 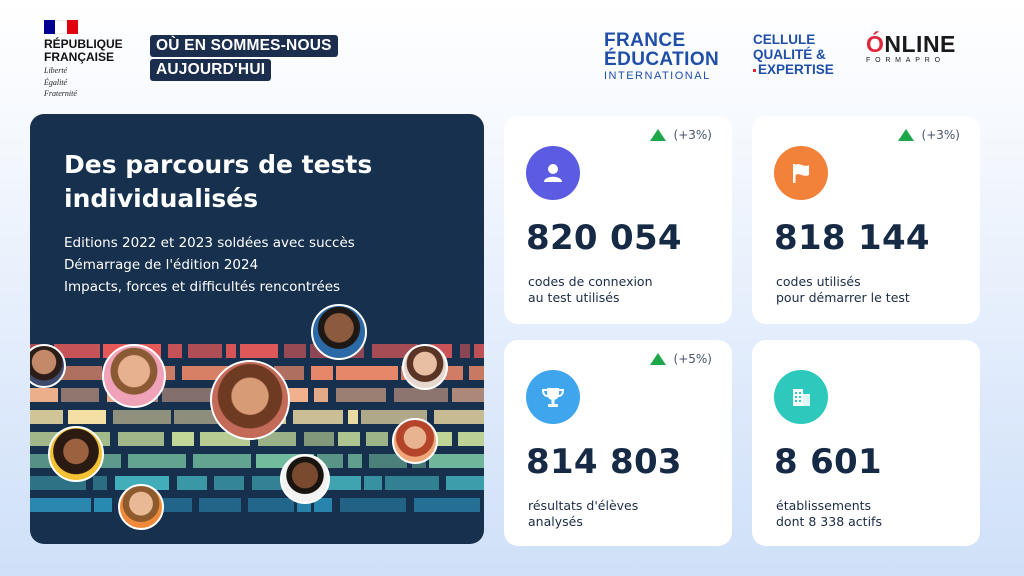 What do you see at coordinates (555, 521) in the screenshot?
I see `stat-label-line2: analysés` at bounding box center [555, 521].